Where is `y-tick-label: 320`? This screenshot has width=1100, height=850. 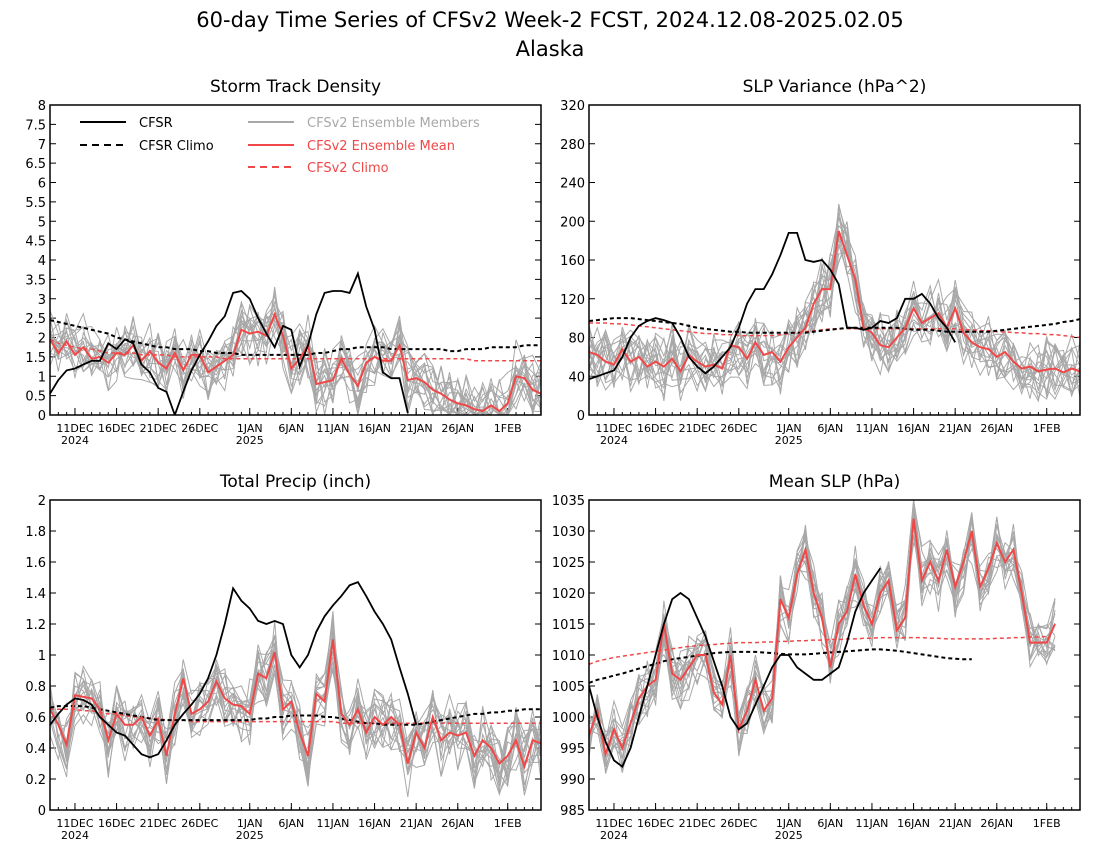 y-tick-label: 320 is located at coordinates (572, 106).